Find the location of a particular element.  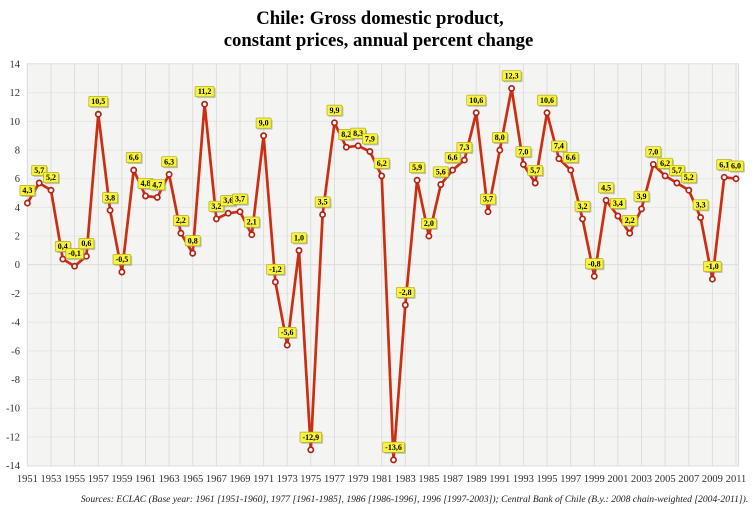

svg-text: 8 is located at coordinates (17, 151).